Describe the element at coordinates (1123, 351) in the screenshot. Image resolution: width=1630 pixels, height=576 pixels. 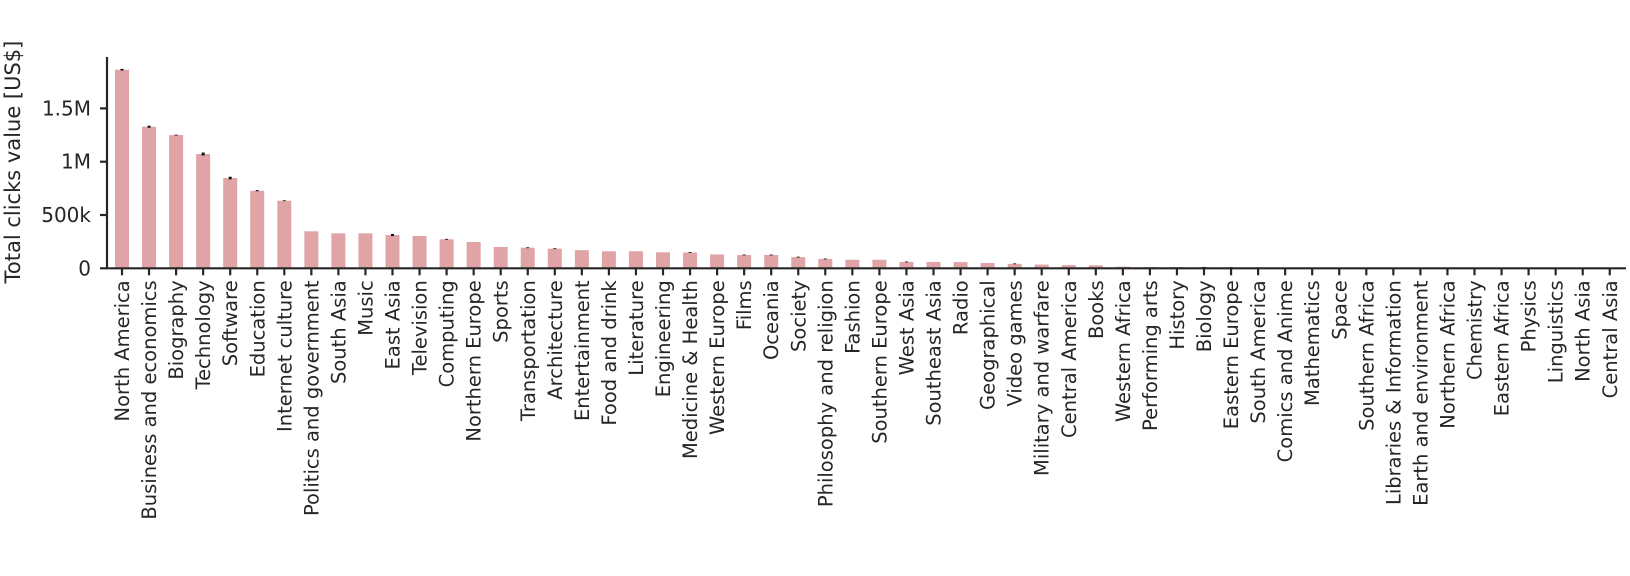
I see `x-tick-label: Western Africa` at that location.